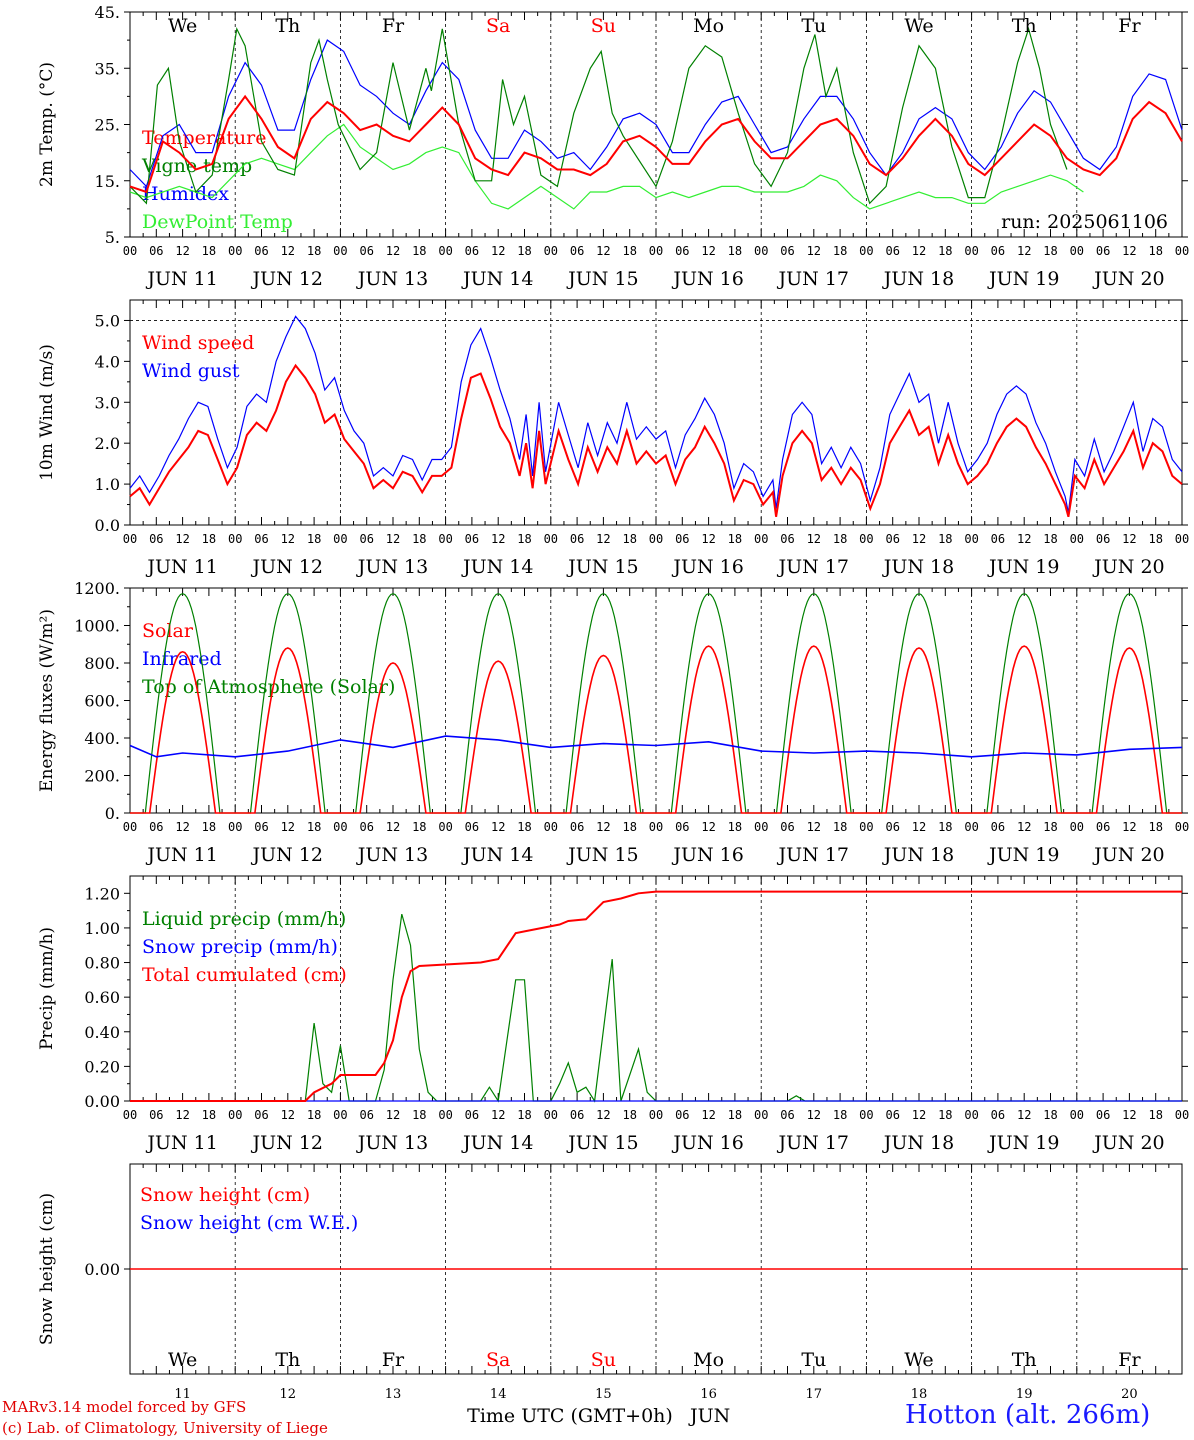 The height and width of the screenshot is (1440, 1194). What do you see at coordinates (112, 237) in the screenshot?
I see `y-tick-label: 5.` at bounding box center [112, 237].